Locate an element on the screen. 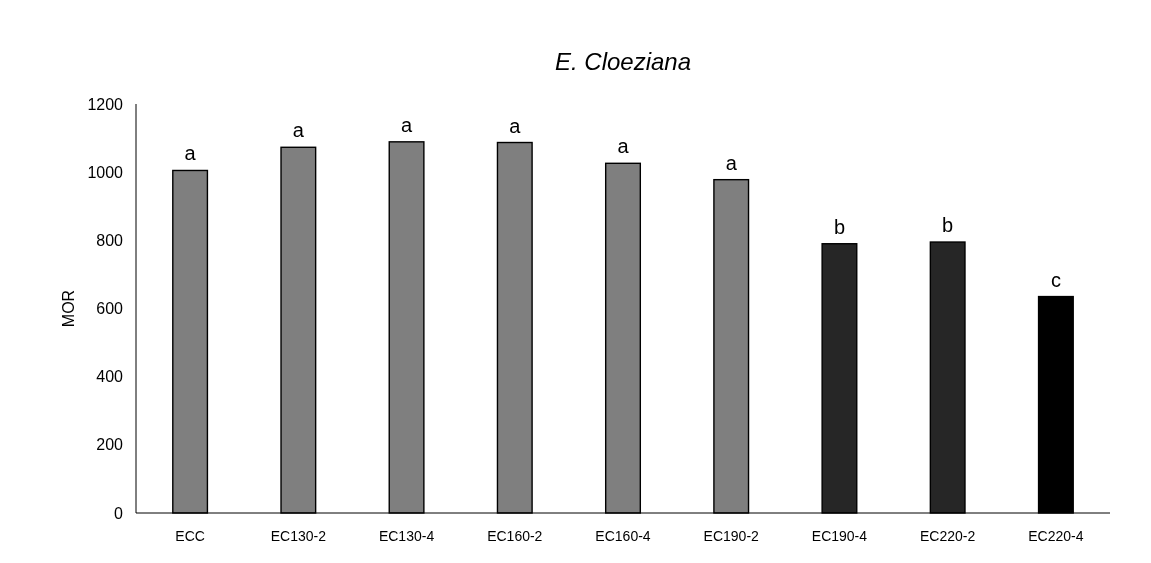  x-tick-label: EC220-4 is located at coordinates (1056, 536).